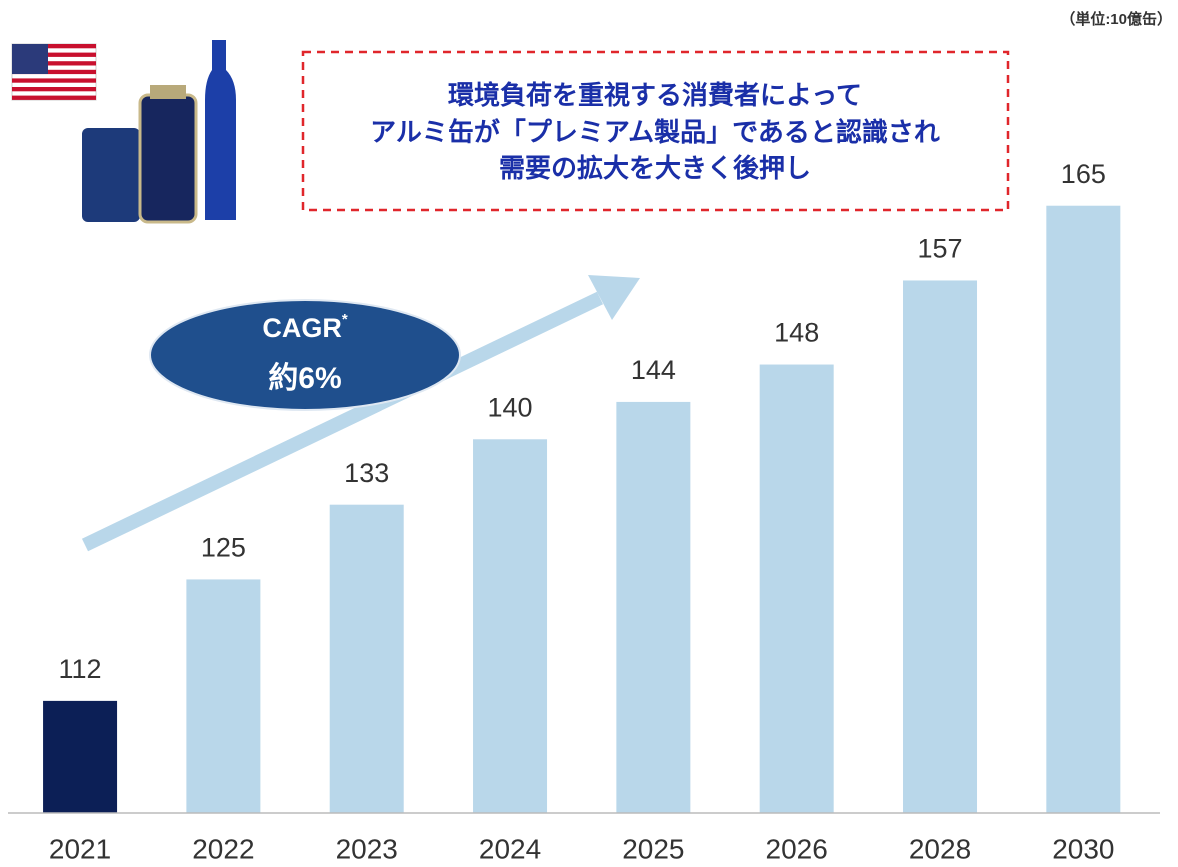 This screenshot has width=1178, height=867. I want to click on x-tick-label: 2023, so click(367, 848).